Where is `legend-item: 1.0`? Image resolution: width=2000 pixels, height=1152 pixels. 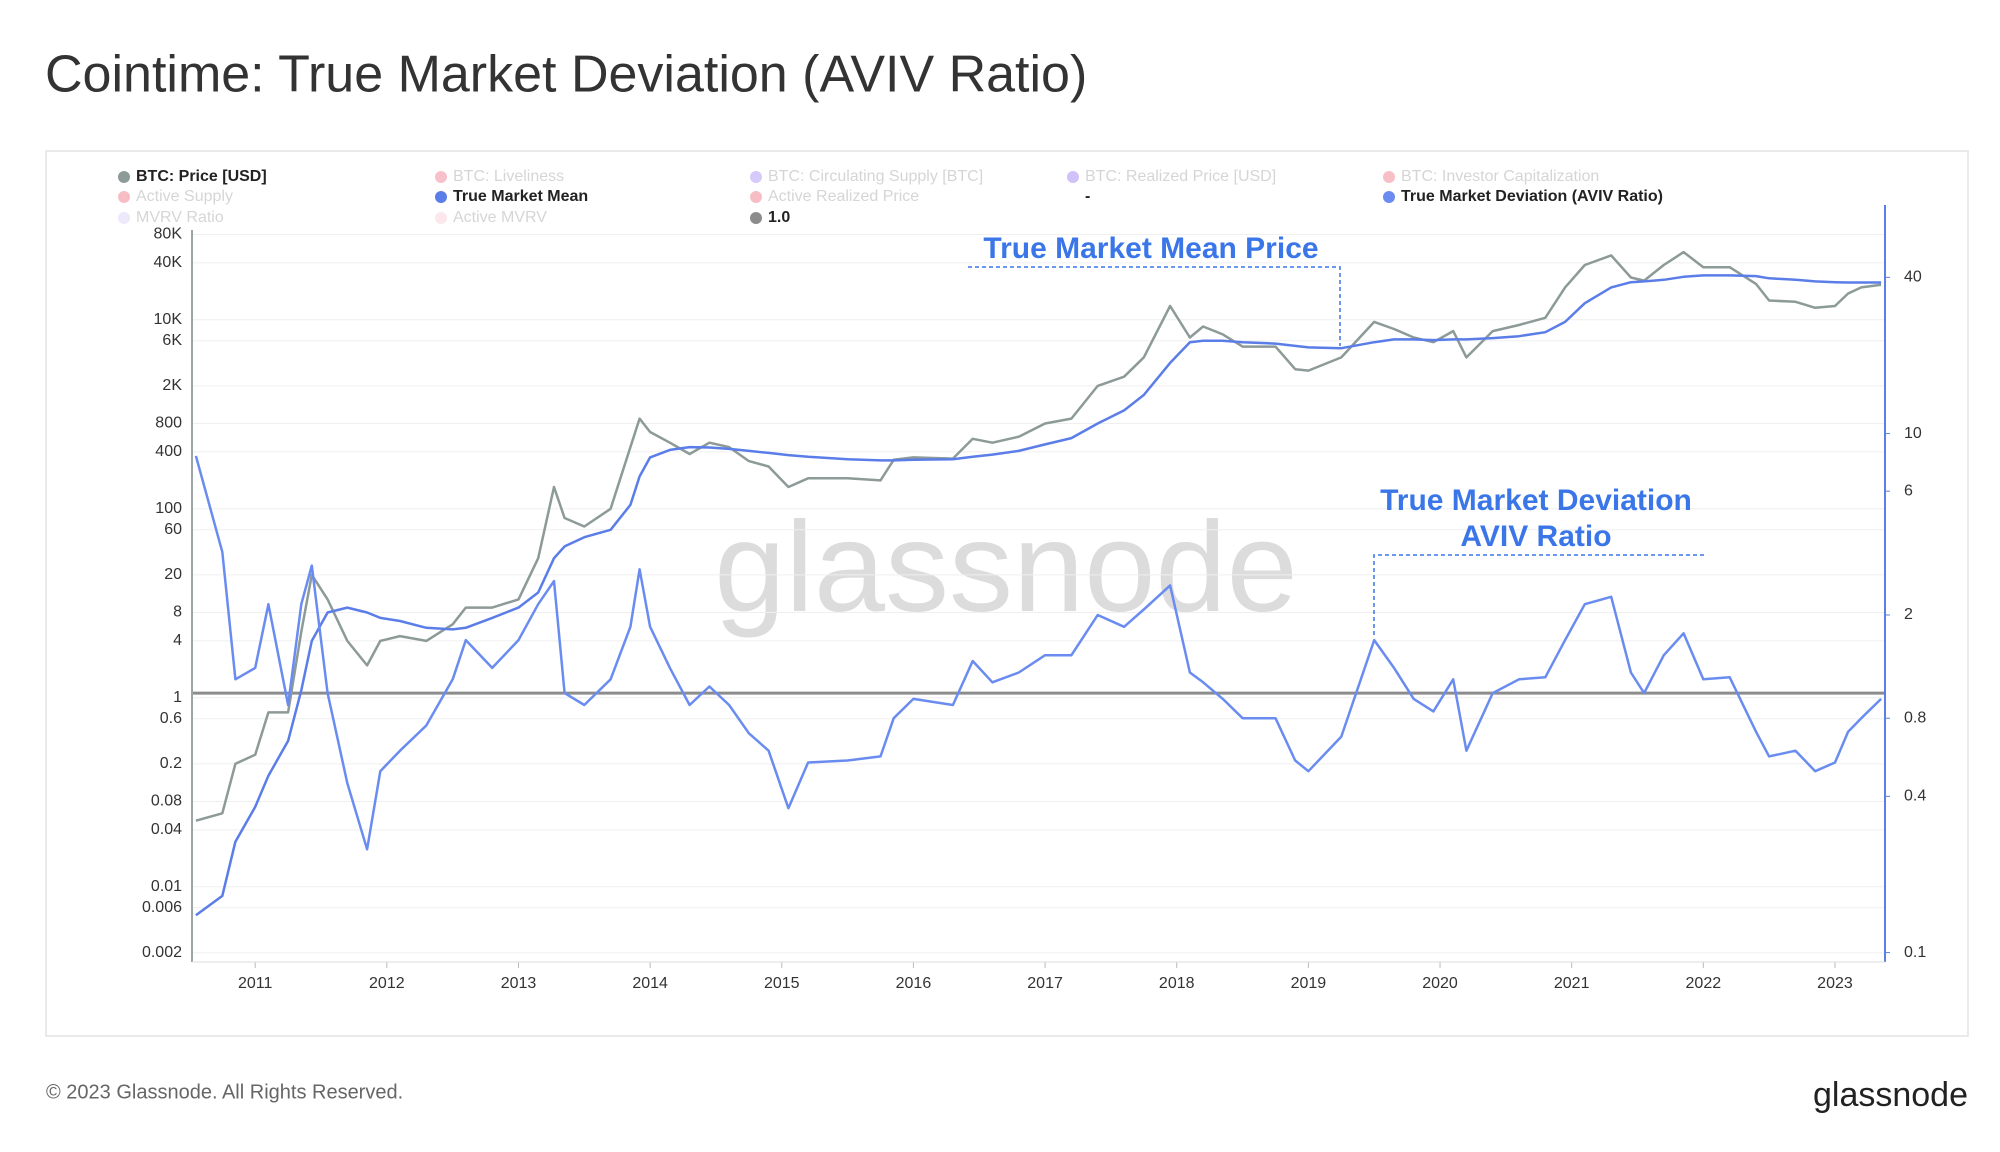 legend-item: 1.0 is located at coordinates (770, 217).